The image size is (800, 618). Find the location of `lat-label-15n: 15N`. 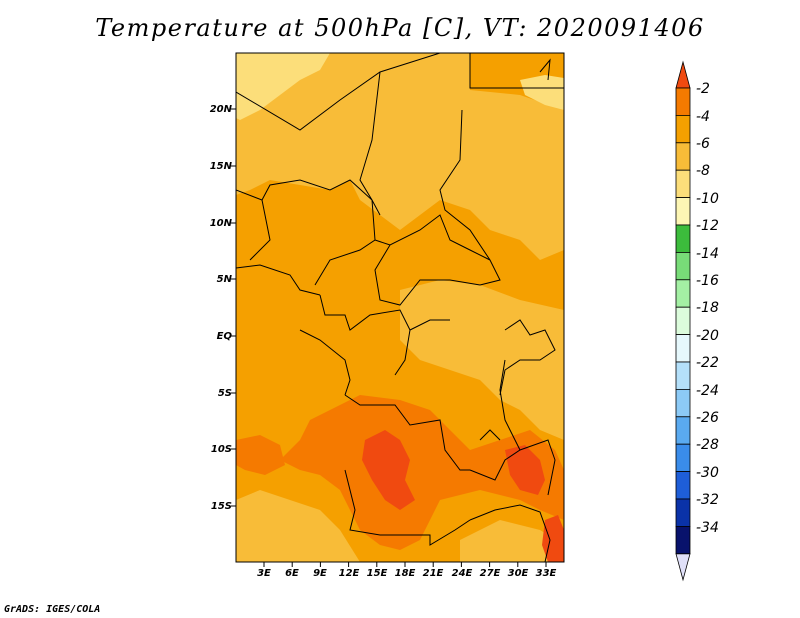

lat-label-15n: 15N is located at coordinates (220, 166).